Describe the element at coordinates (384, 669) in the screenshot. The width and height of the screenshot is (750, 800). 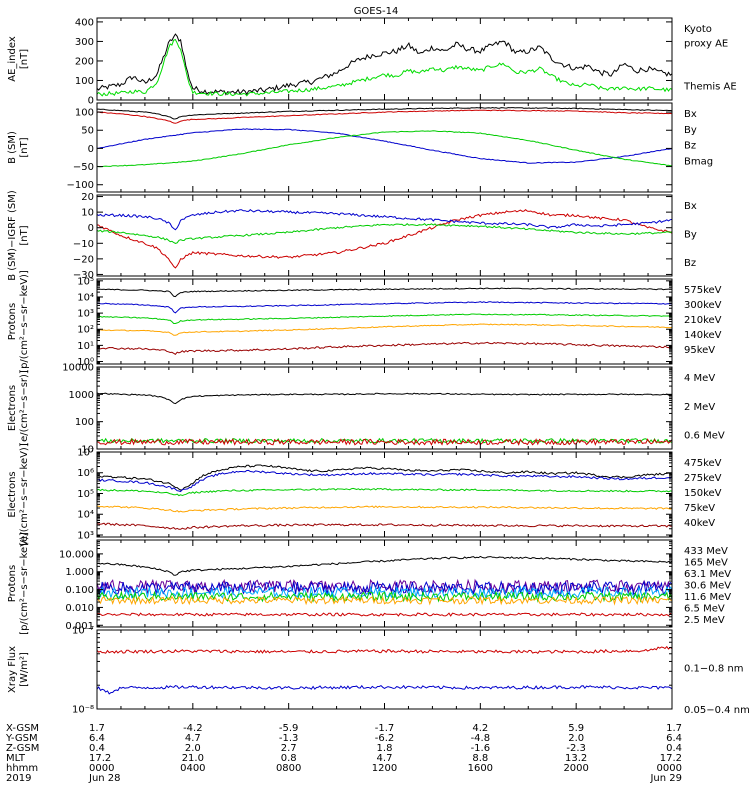
I see `panel-frame-xray` at that location.